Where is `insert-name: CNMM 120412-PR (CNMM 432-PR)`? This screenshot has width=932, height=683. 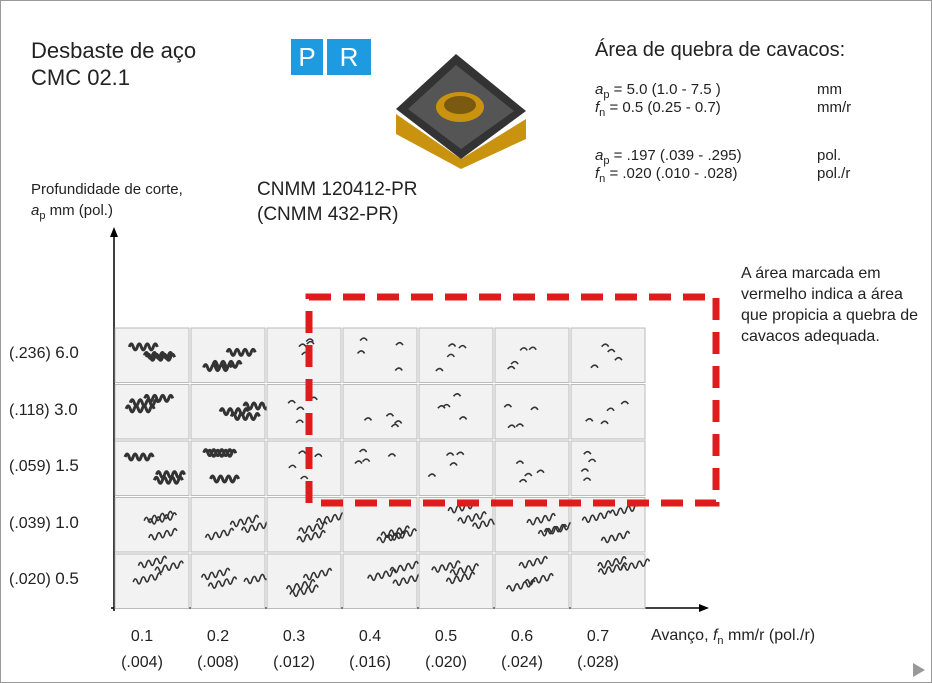 insert-name: CNMM 120412-PR (CNMM 432-PR) is located at coordinates (337, 202).